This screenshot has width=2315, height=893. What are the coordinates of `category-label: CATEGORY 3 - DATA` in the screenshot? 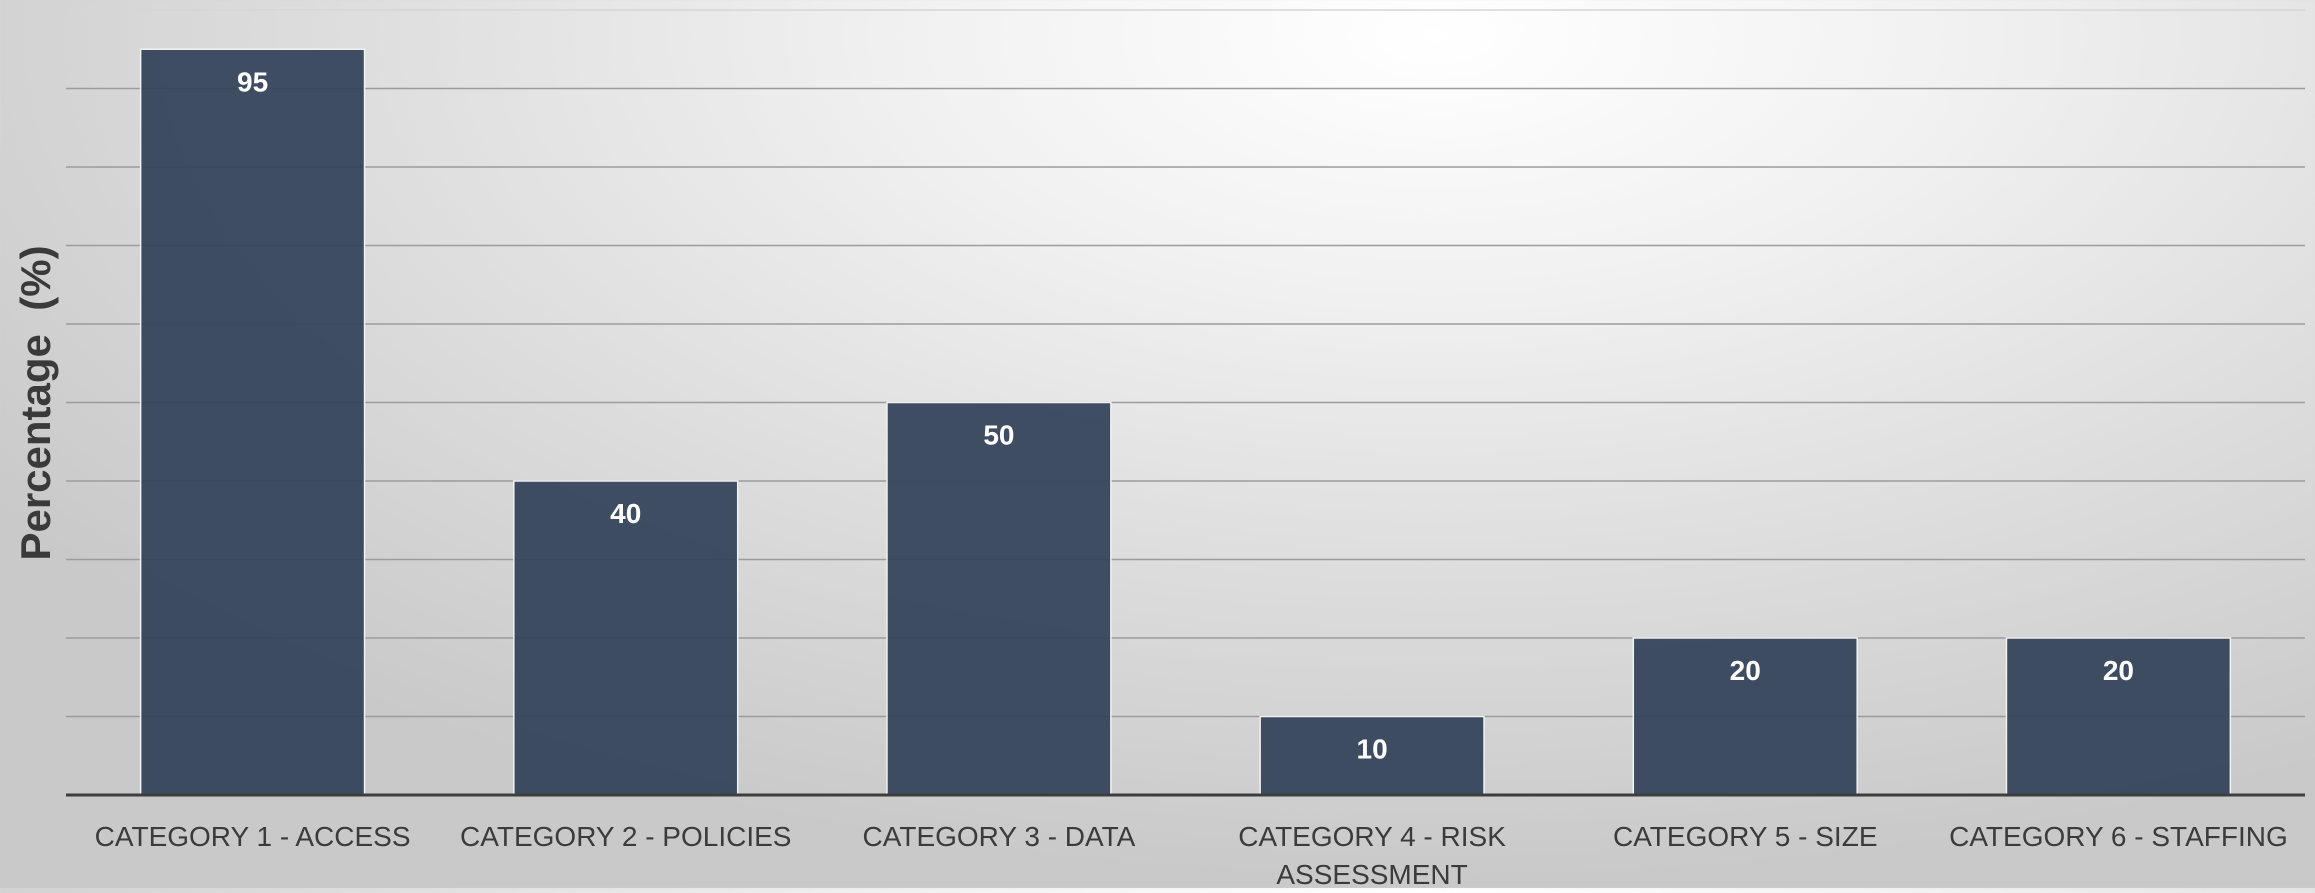 It's located at (999, 836).